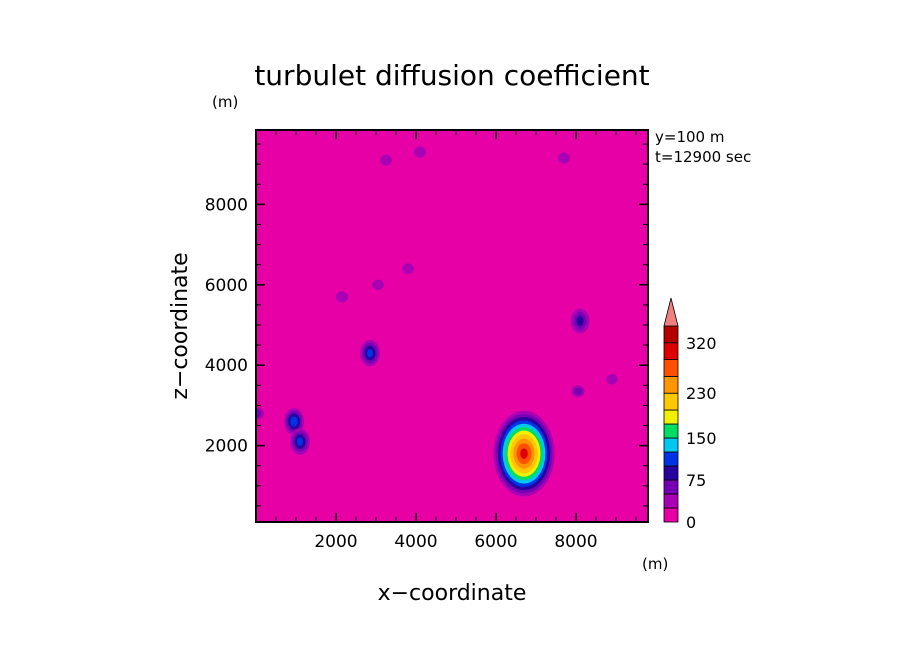  I want to click on y-axis-label: z−coordinate, so click(180, 325).